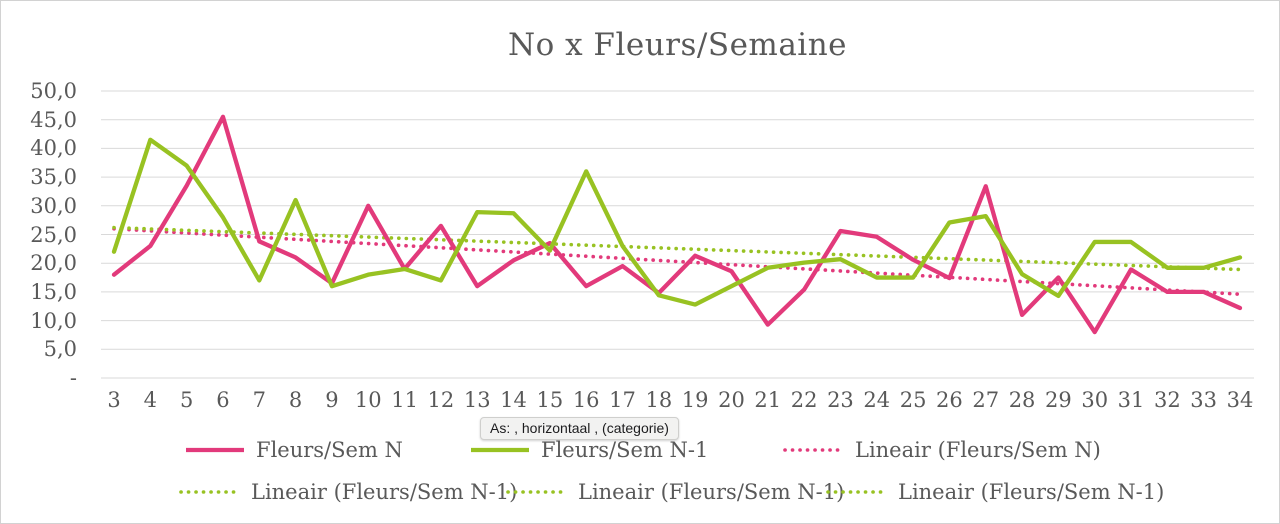 Image resolution: width=1280 pixels, height=524 pixels. I want to click on x-tick-label: 26, so click(949, 400).